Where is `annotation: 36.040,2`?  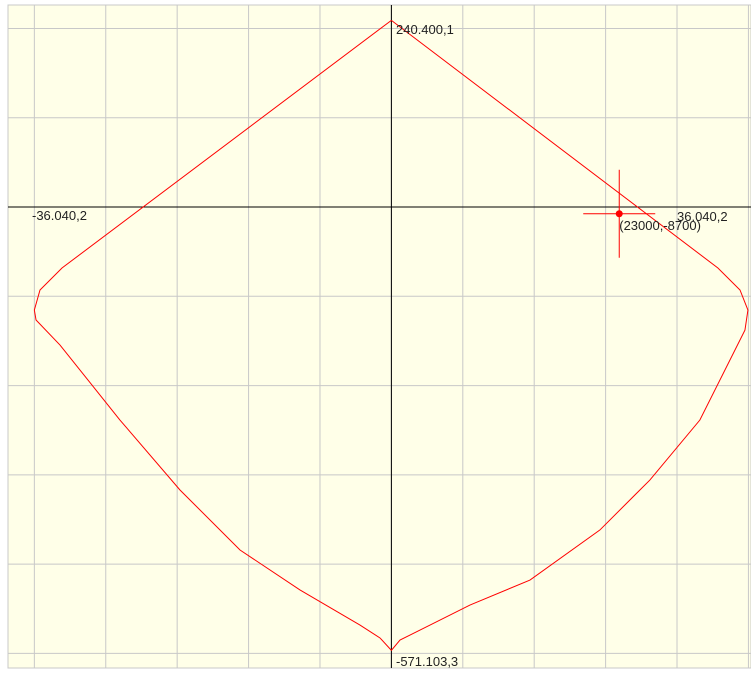
annotation: 36.040,2 is located at coordinates (702, 216).